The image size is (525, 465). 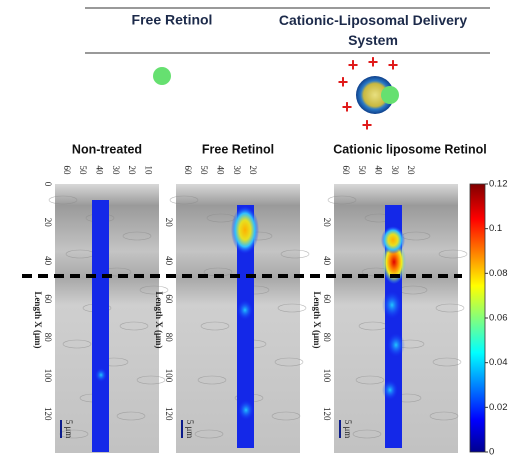 What do you see at coordinates (488, 318) in the screenshot?
I see `colorbar: 0 0.02 0.04 0.06 0.08 0.1 0.12` at bounding box center [488, 318].